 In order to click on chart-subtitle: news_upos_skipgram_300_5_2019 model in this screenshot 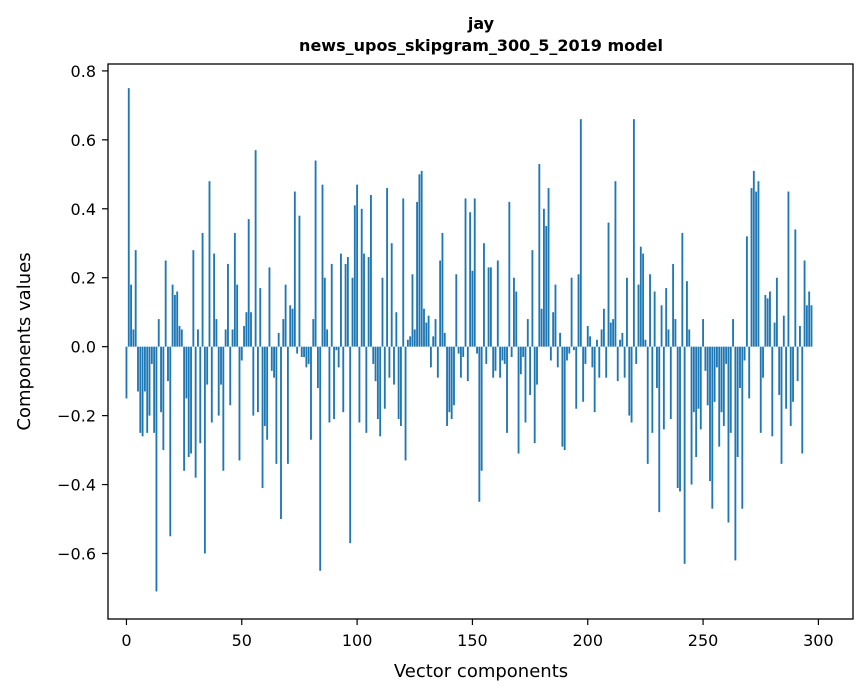, I will do `click(481, 45)`.